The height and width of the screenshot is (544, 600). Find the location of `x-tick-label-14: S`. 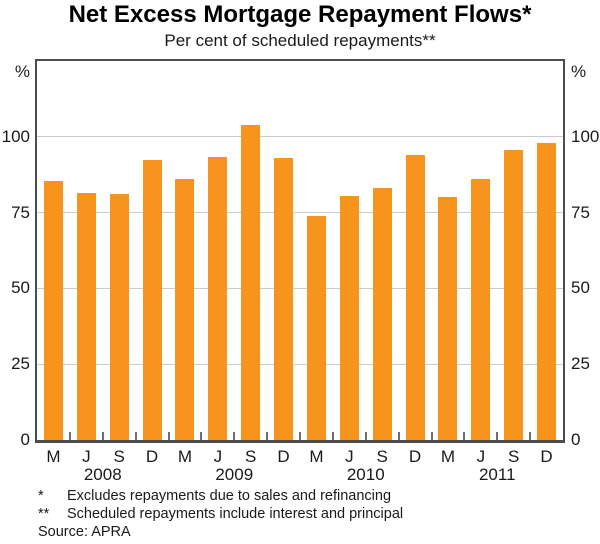

x-tick-label-14: S is located at coordinates (514, 456).